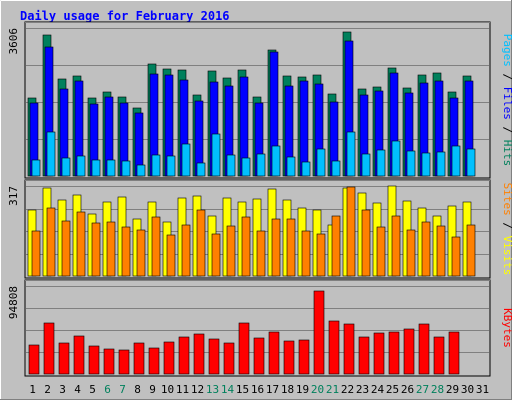  What do you see at coordinates (506, 103) in the screenshot?
I see `legend-part: Files` at bounding box center [506, 103].